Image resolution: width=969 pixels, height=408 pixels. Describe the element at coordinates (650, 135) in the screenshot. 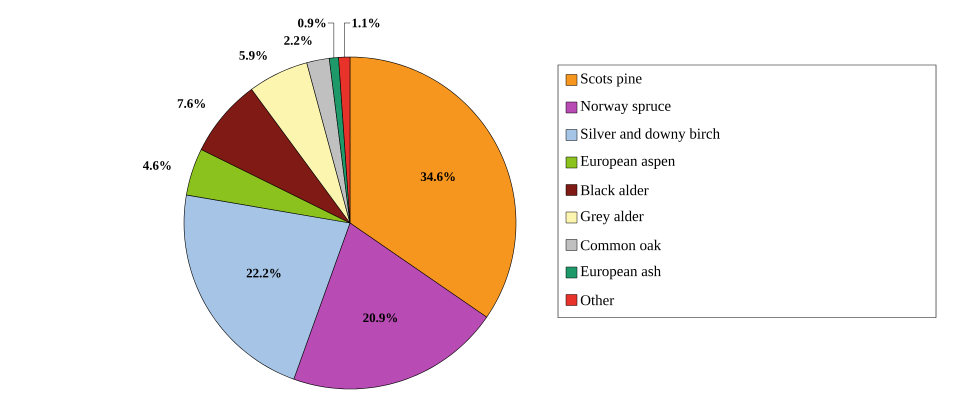

I see `legend-label: Silver and downy birch` at that location.